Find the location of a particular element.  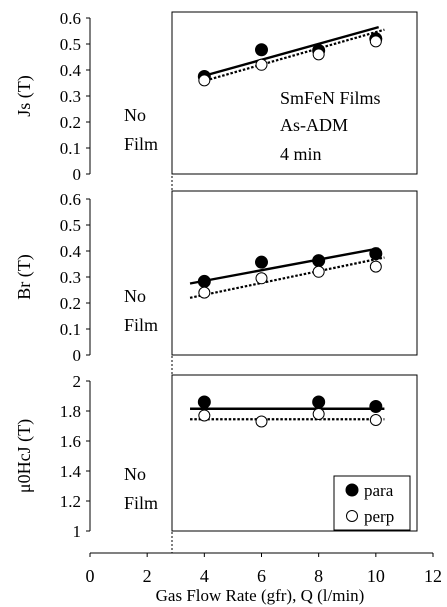

legend-box is located at coordinates (372, 503).